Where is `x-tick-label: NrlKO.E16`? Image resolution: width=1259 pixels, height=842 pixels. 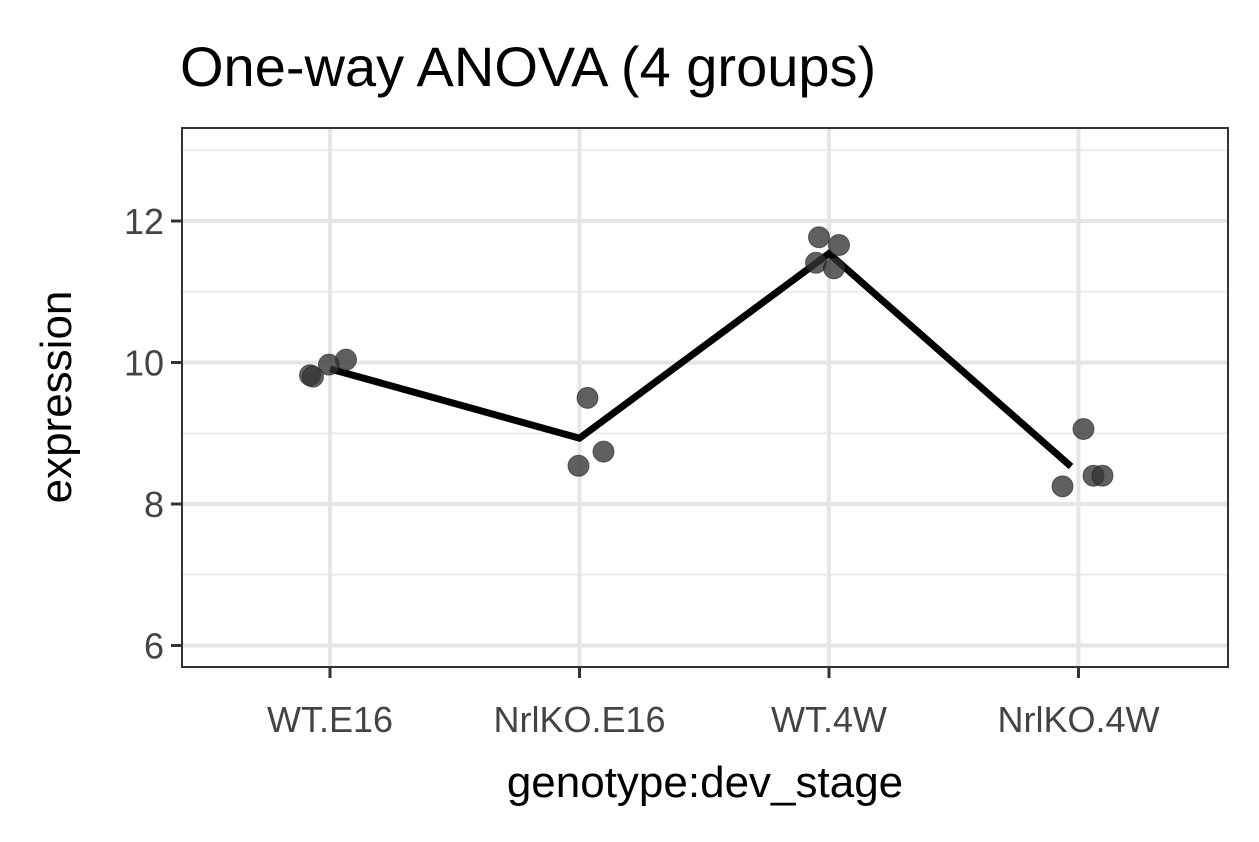 x-tick-label: NrlKO.E16 is located at coordinates (579, 719).